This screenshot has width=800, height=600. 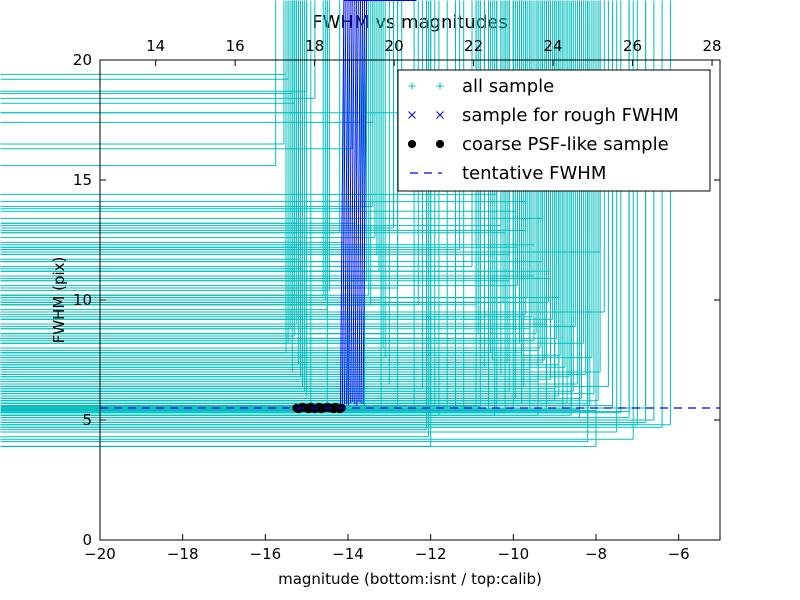 I want to click on top-tick-label: 16, so click(x=235, y=46).